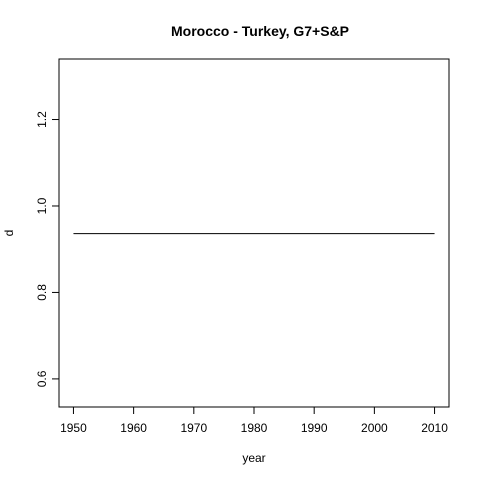  Describe the element at coordinates (42, 119) in the screenshot. I see `y-tick-label-3: 1.2` at that location.